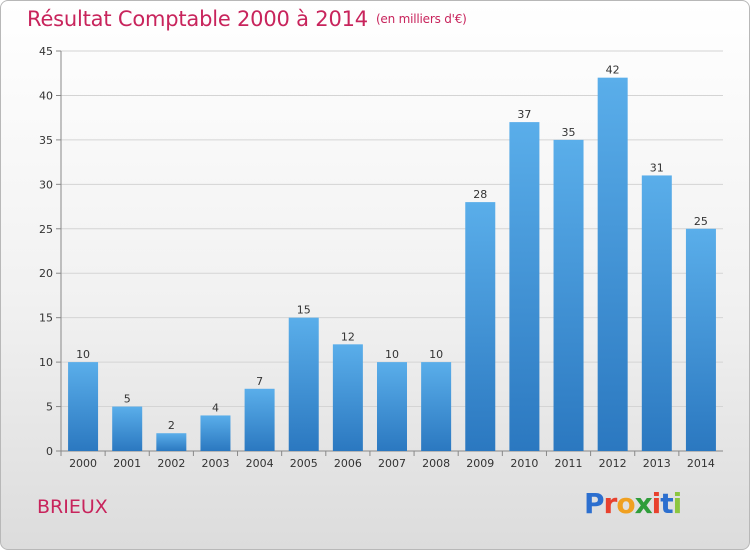 Image resolution: width=750 pixels, height=550 pixels. What do you see at coordinates (701, 463) in the screenshot?
I see `x-tick-label-2014: 2014` at bounding box center [701, 463].